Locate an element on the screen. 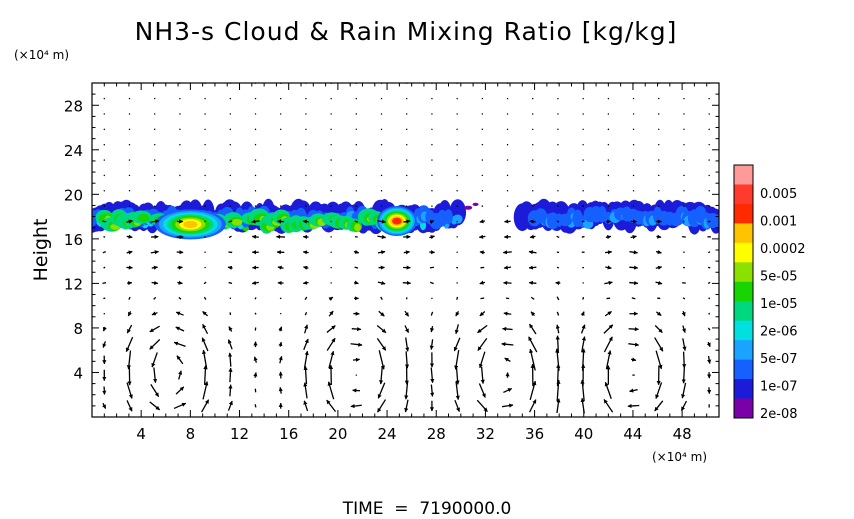 This screenshot has height=519, width=854. colorbar-label: 0.0002 is located at coordinates (783, 249).